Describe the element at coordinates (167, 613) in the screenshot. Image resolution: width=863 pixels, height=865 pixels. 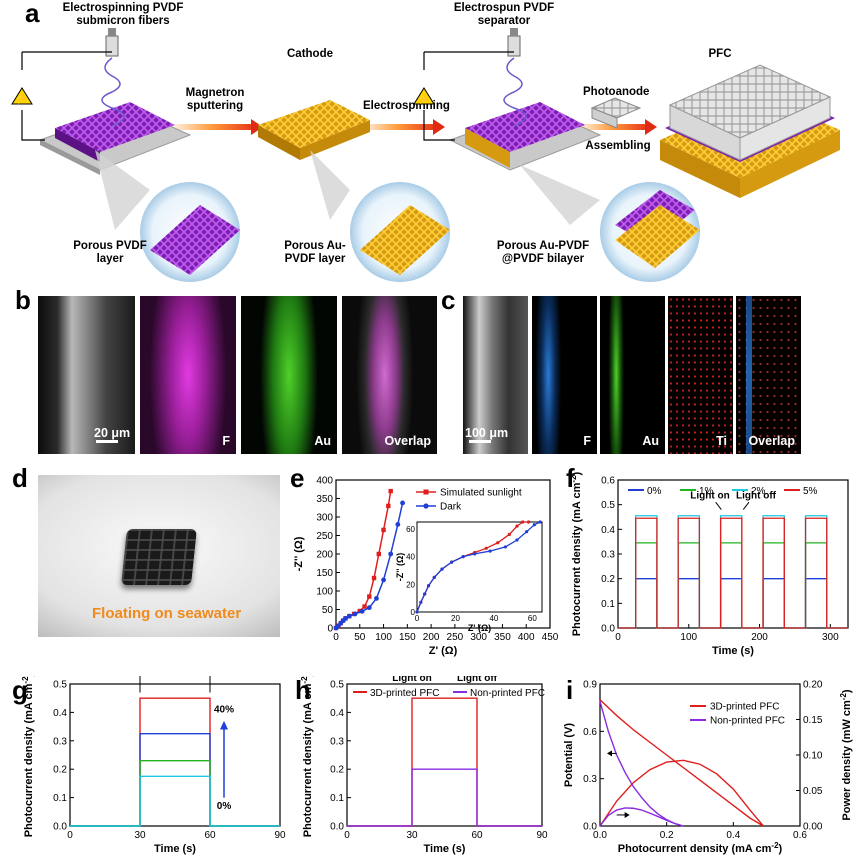
I see `d-caption: Floating on seawater` at that location.